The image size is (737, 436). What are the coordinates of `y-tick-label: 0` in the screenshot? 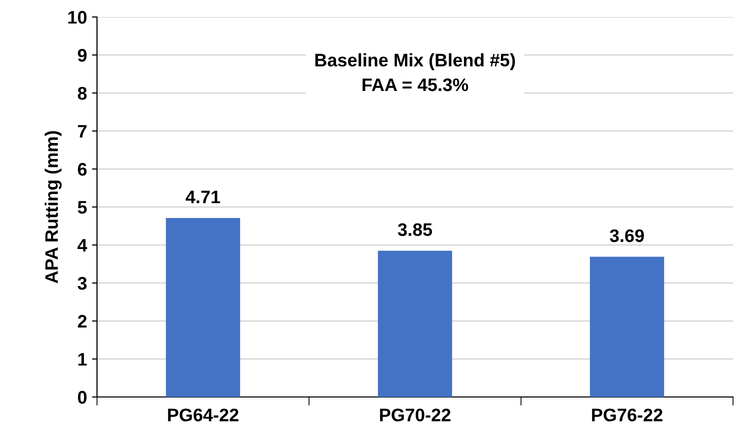 It's located at (82, 397).